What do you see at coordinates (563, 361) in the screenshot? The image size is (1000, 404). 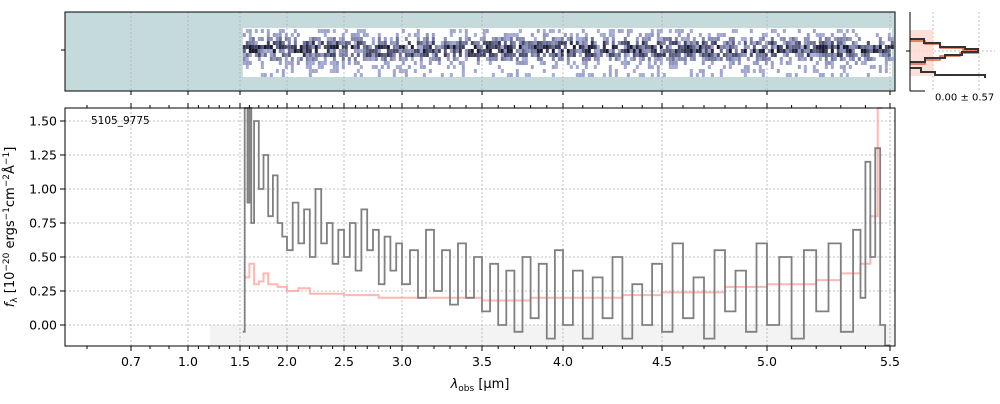 I see `x-tick-label: 4.0` at bounding box center [563, 361].